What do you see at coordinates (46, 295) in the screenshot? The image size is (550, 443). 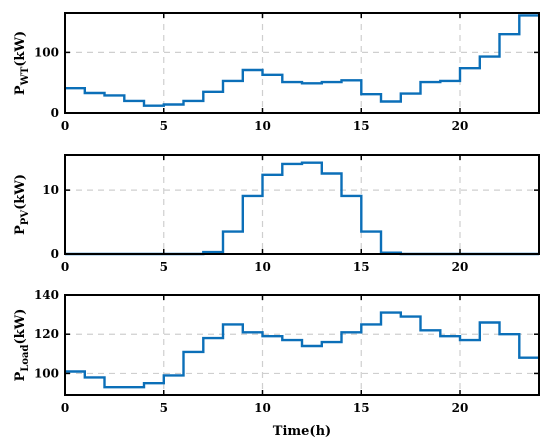 I see `y-tick-label: 140` at bounding box center [46, 295].